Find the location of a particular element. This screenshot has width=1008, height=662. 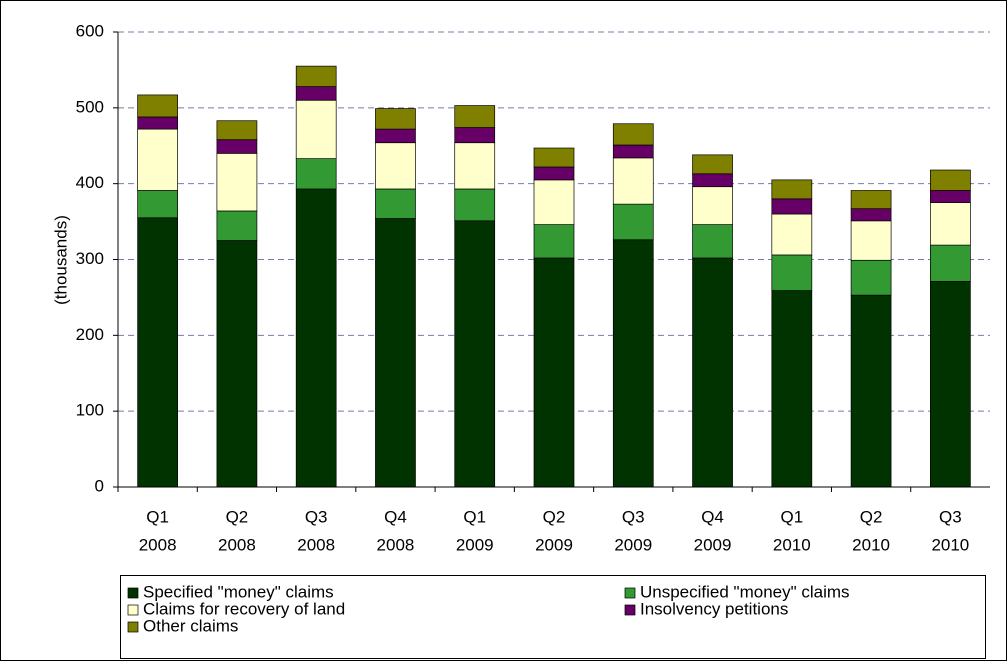

y-axis-label: (thousands) is located at coordinates (60, 260).